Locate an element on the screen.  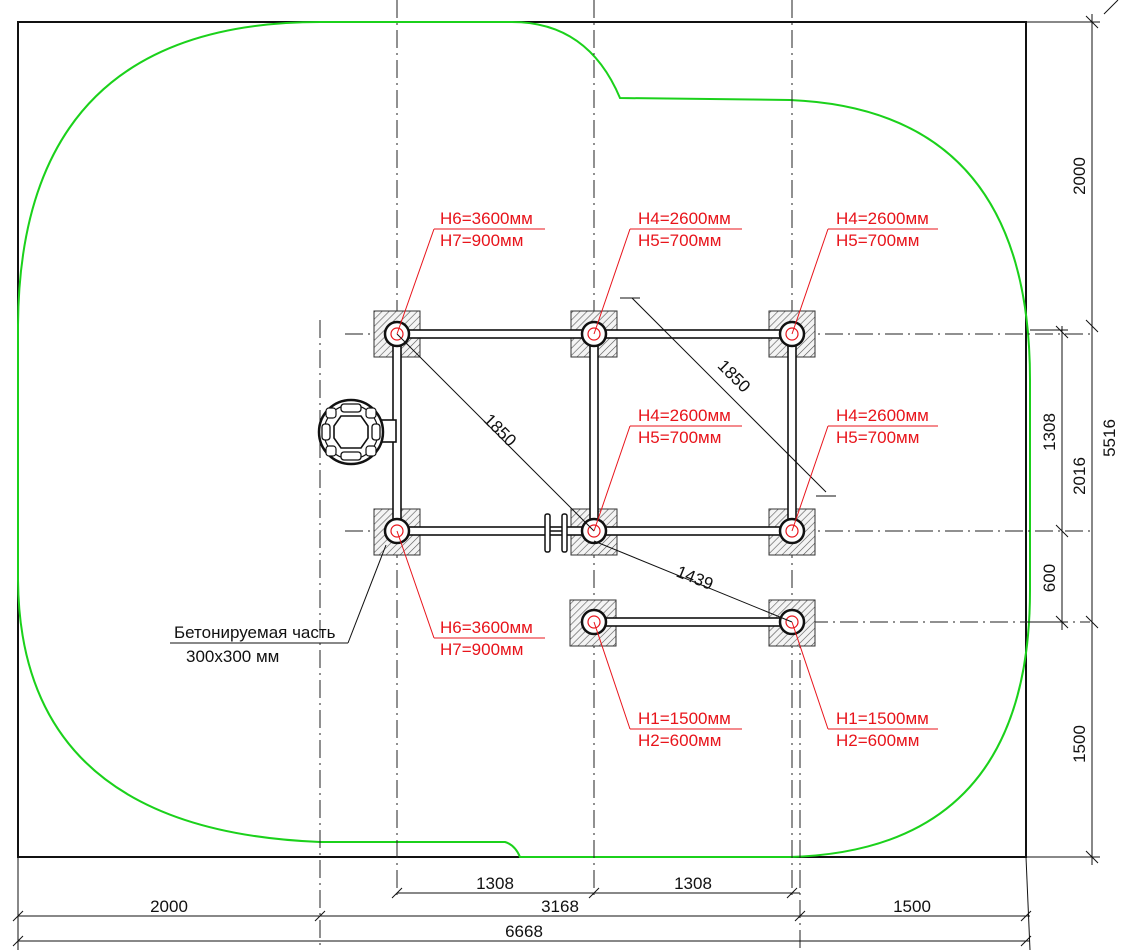
concrete-note: Бетонируемая часть 300x300 мм is located at coordinates (278, 605).